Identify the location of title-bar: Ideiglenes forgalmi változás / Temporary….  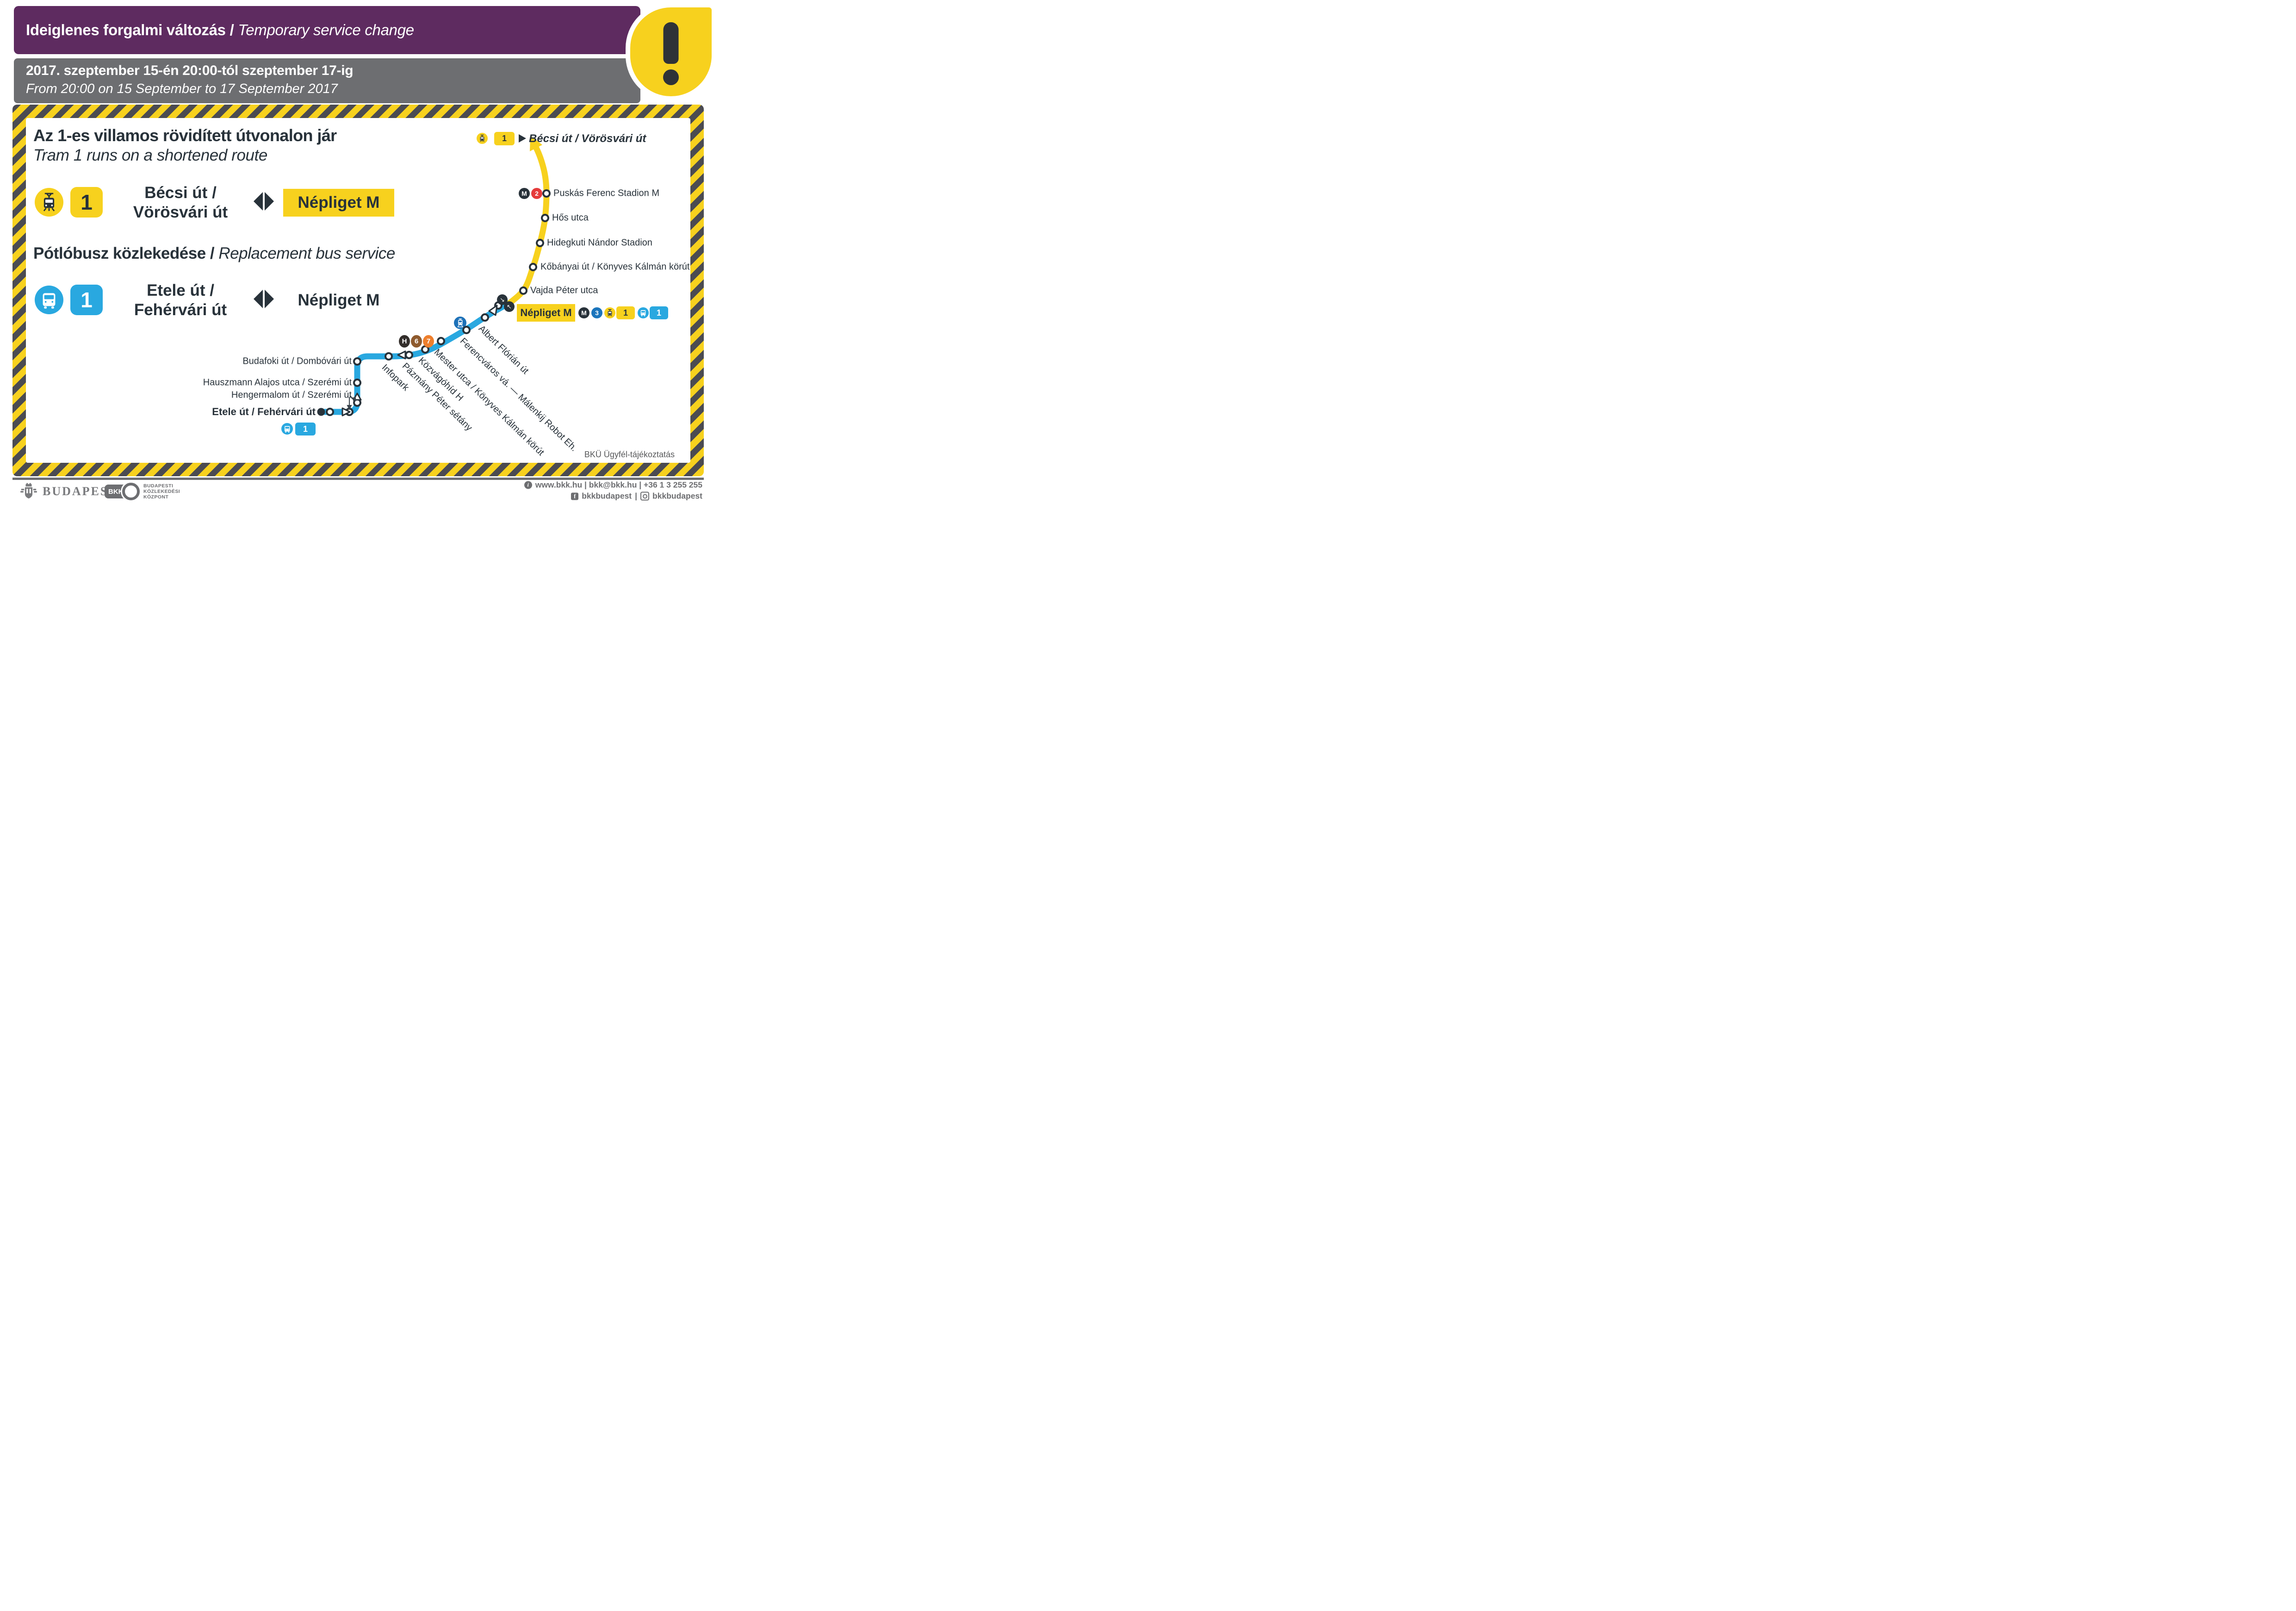
(327, 30).